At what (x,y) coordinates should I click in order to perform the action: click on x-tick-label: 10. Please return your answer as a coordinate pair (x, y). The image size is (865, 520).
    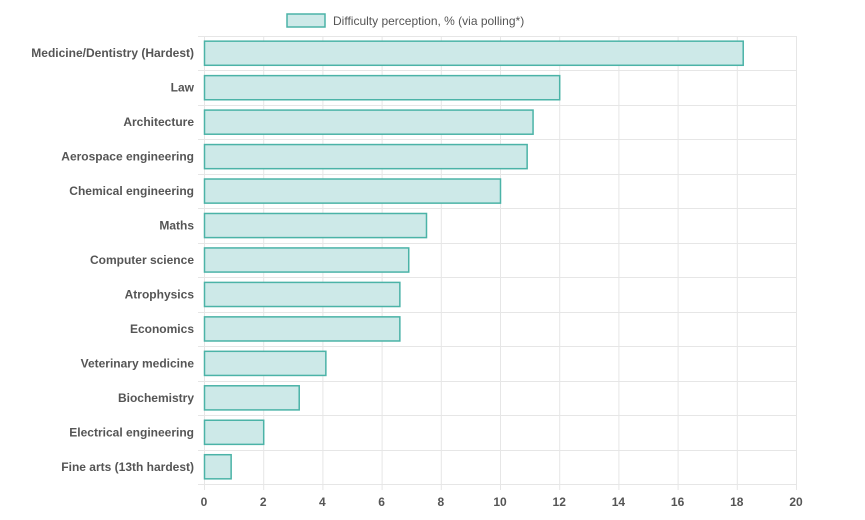
    Looking at the image, I should click on (500, 502).